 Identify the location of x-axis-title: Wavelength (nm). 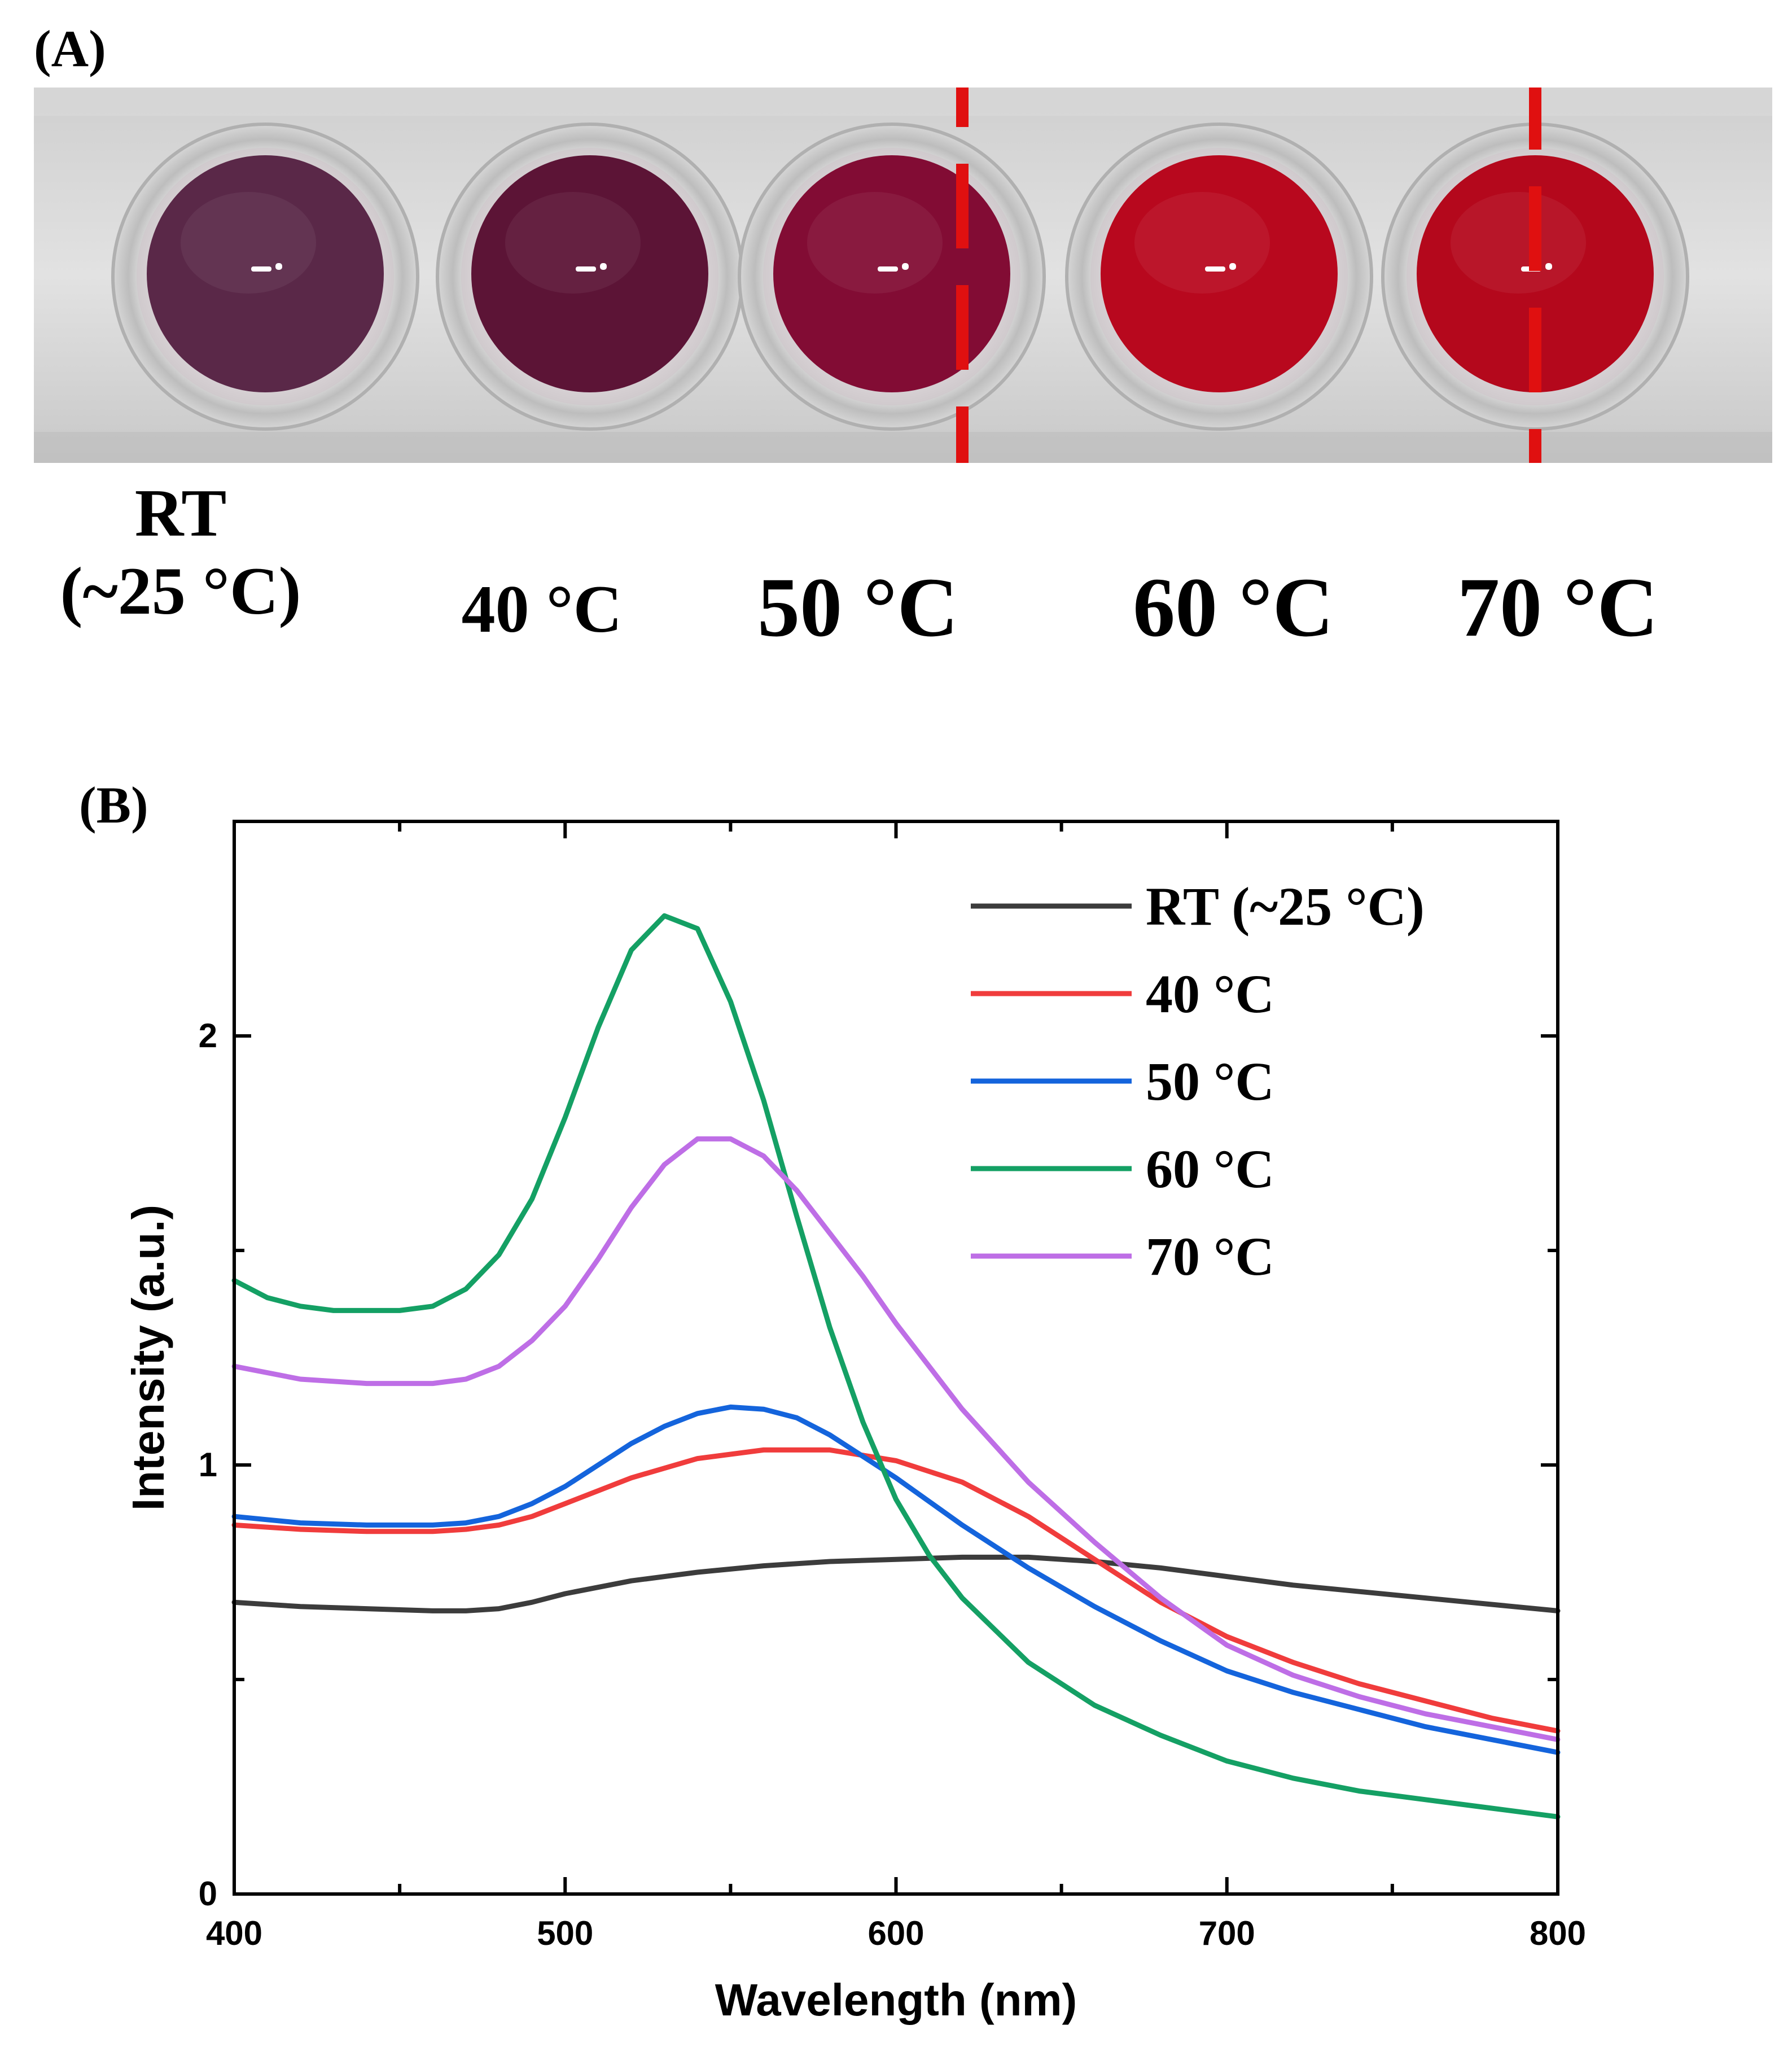
(896, 2000).